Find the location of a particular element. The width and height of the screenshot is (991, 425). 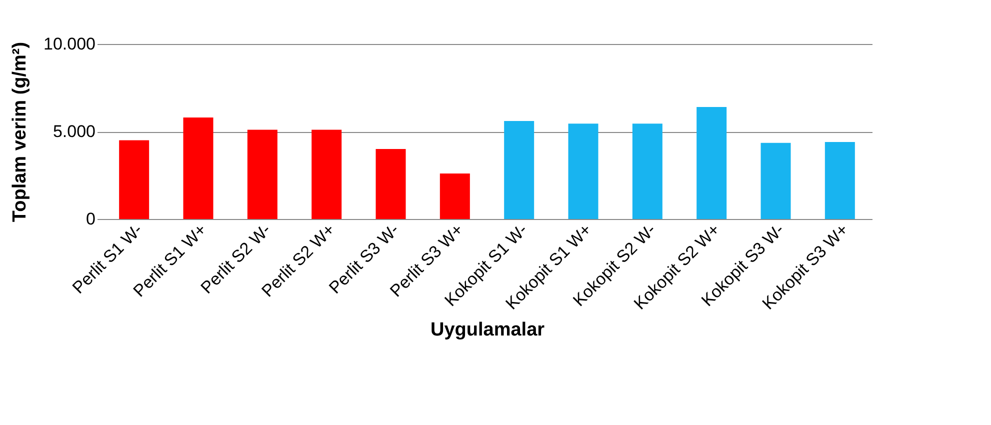

y-tick-label: 10.000 is located at coordinates (70, 44).